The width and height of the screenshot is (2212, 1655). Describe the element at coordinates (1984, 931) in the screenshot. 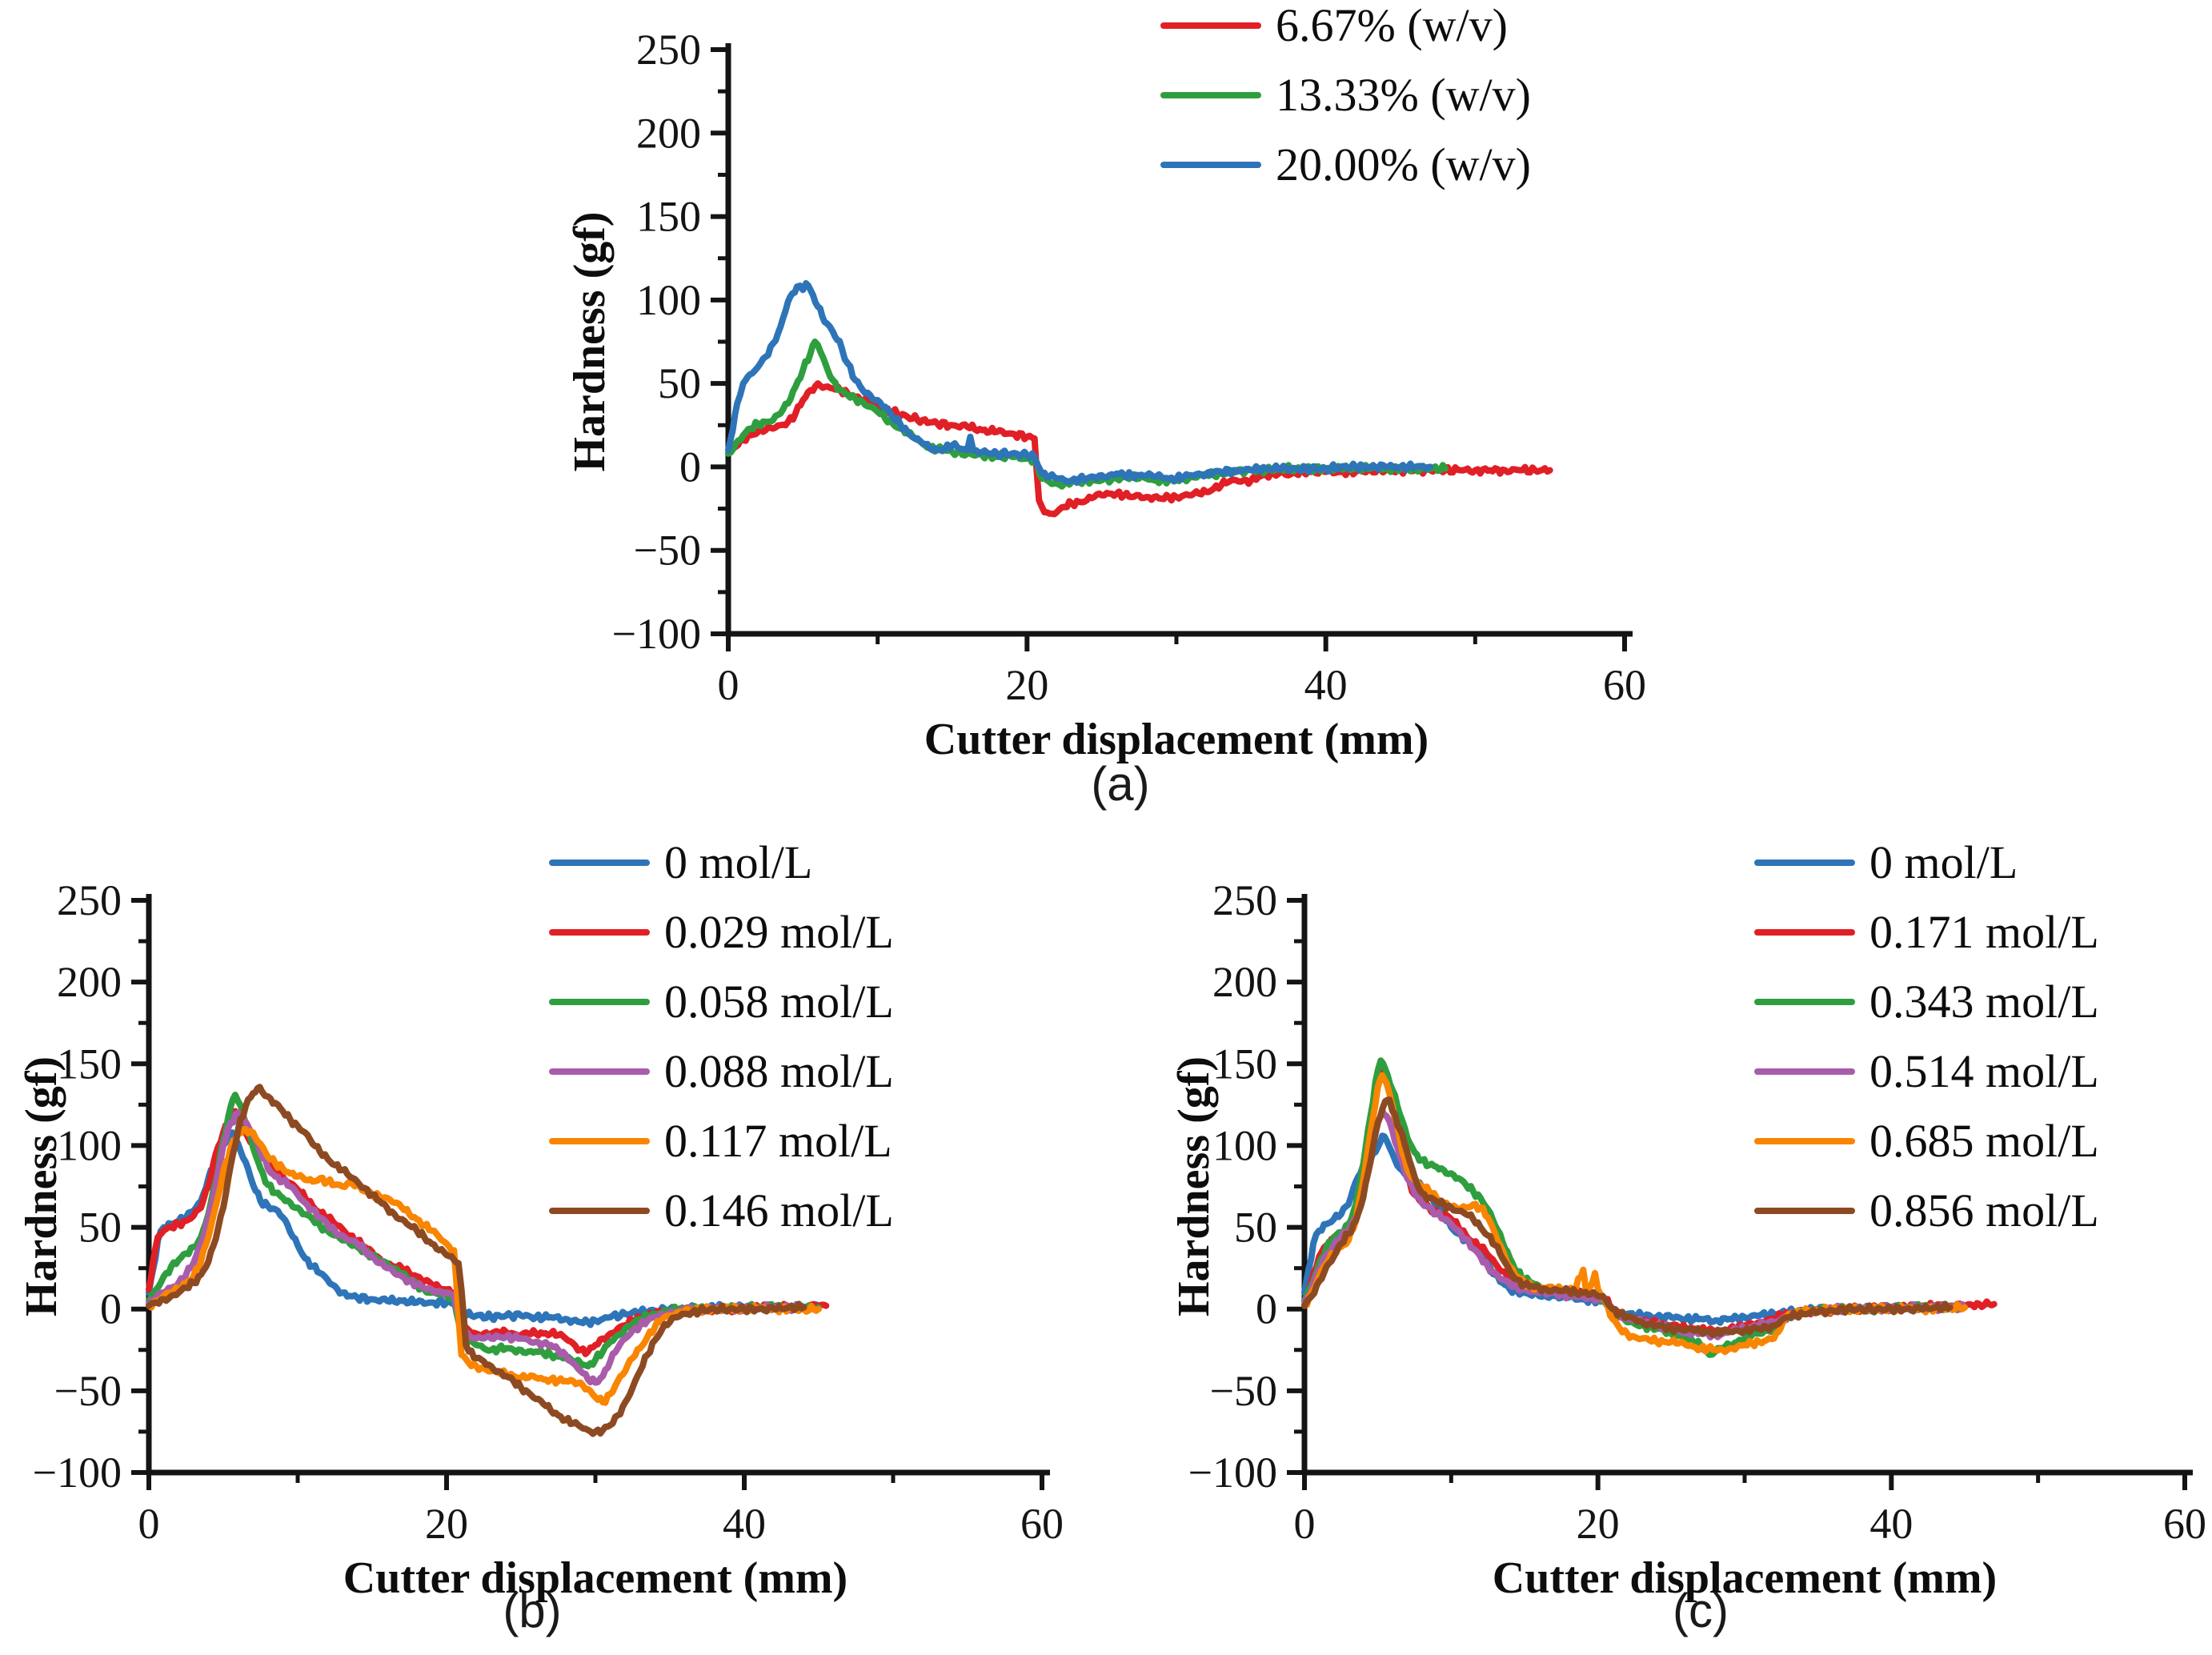

I see `legend-label: 0.171 mol/L` at that location.